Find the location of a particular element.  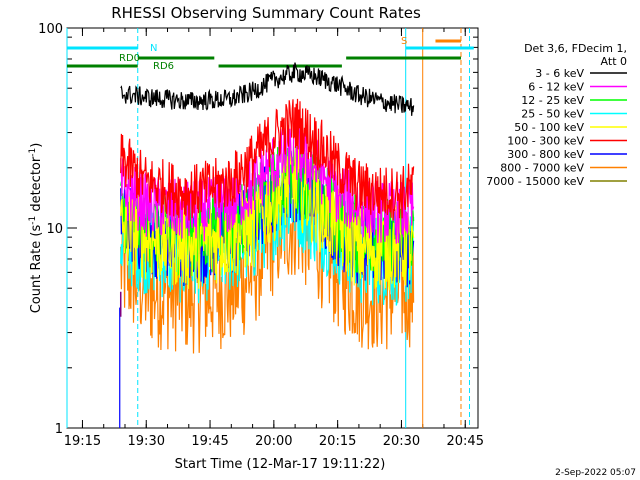

y-tick-label: 100 is located at coordinates (50, 29).